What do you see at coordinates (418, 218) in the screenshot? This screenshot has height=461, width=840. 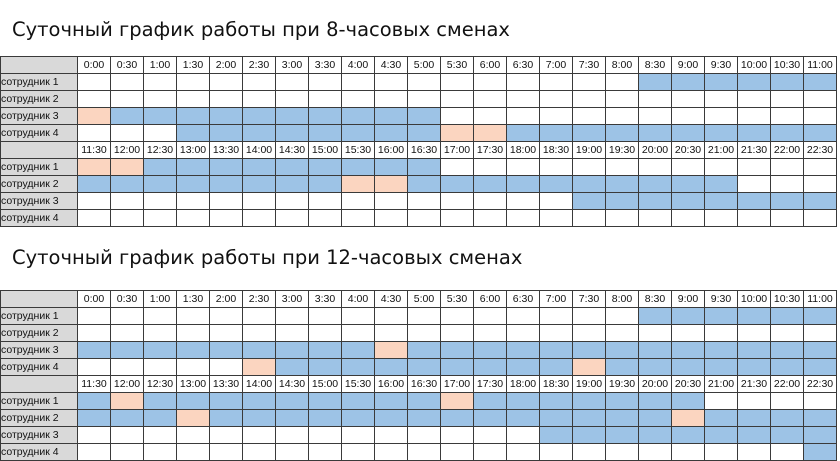 I see `employee-row: сотрудник 4` at bounding box center [418, 218].